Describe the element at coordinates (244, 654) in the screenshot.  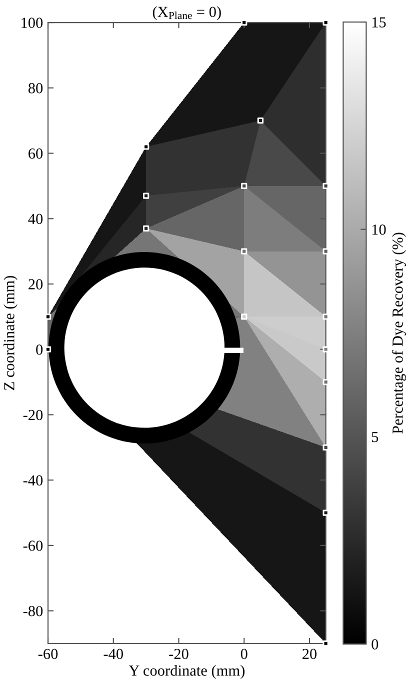
I see `x-tick-label: 0` at that location.